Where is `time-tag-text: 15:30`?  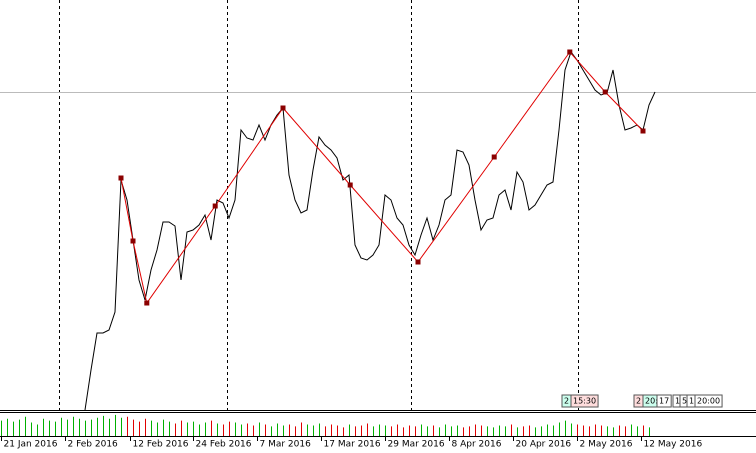 time-tag-text: 15:30 is located at coordinates (584, 401).